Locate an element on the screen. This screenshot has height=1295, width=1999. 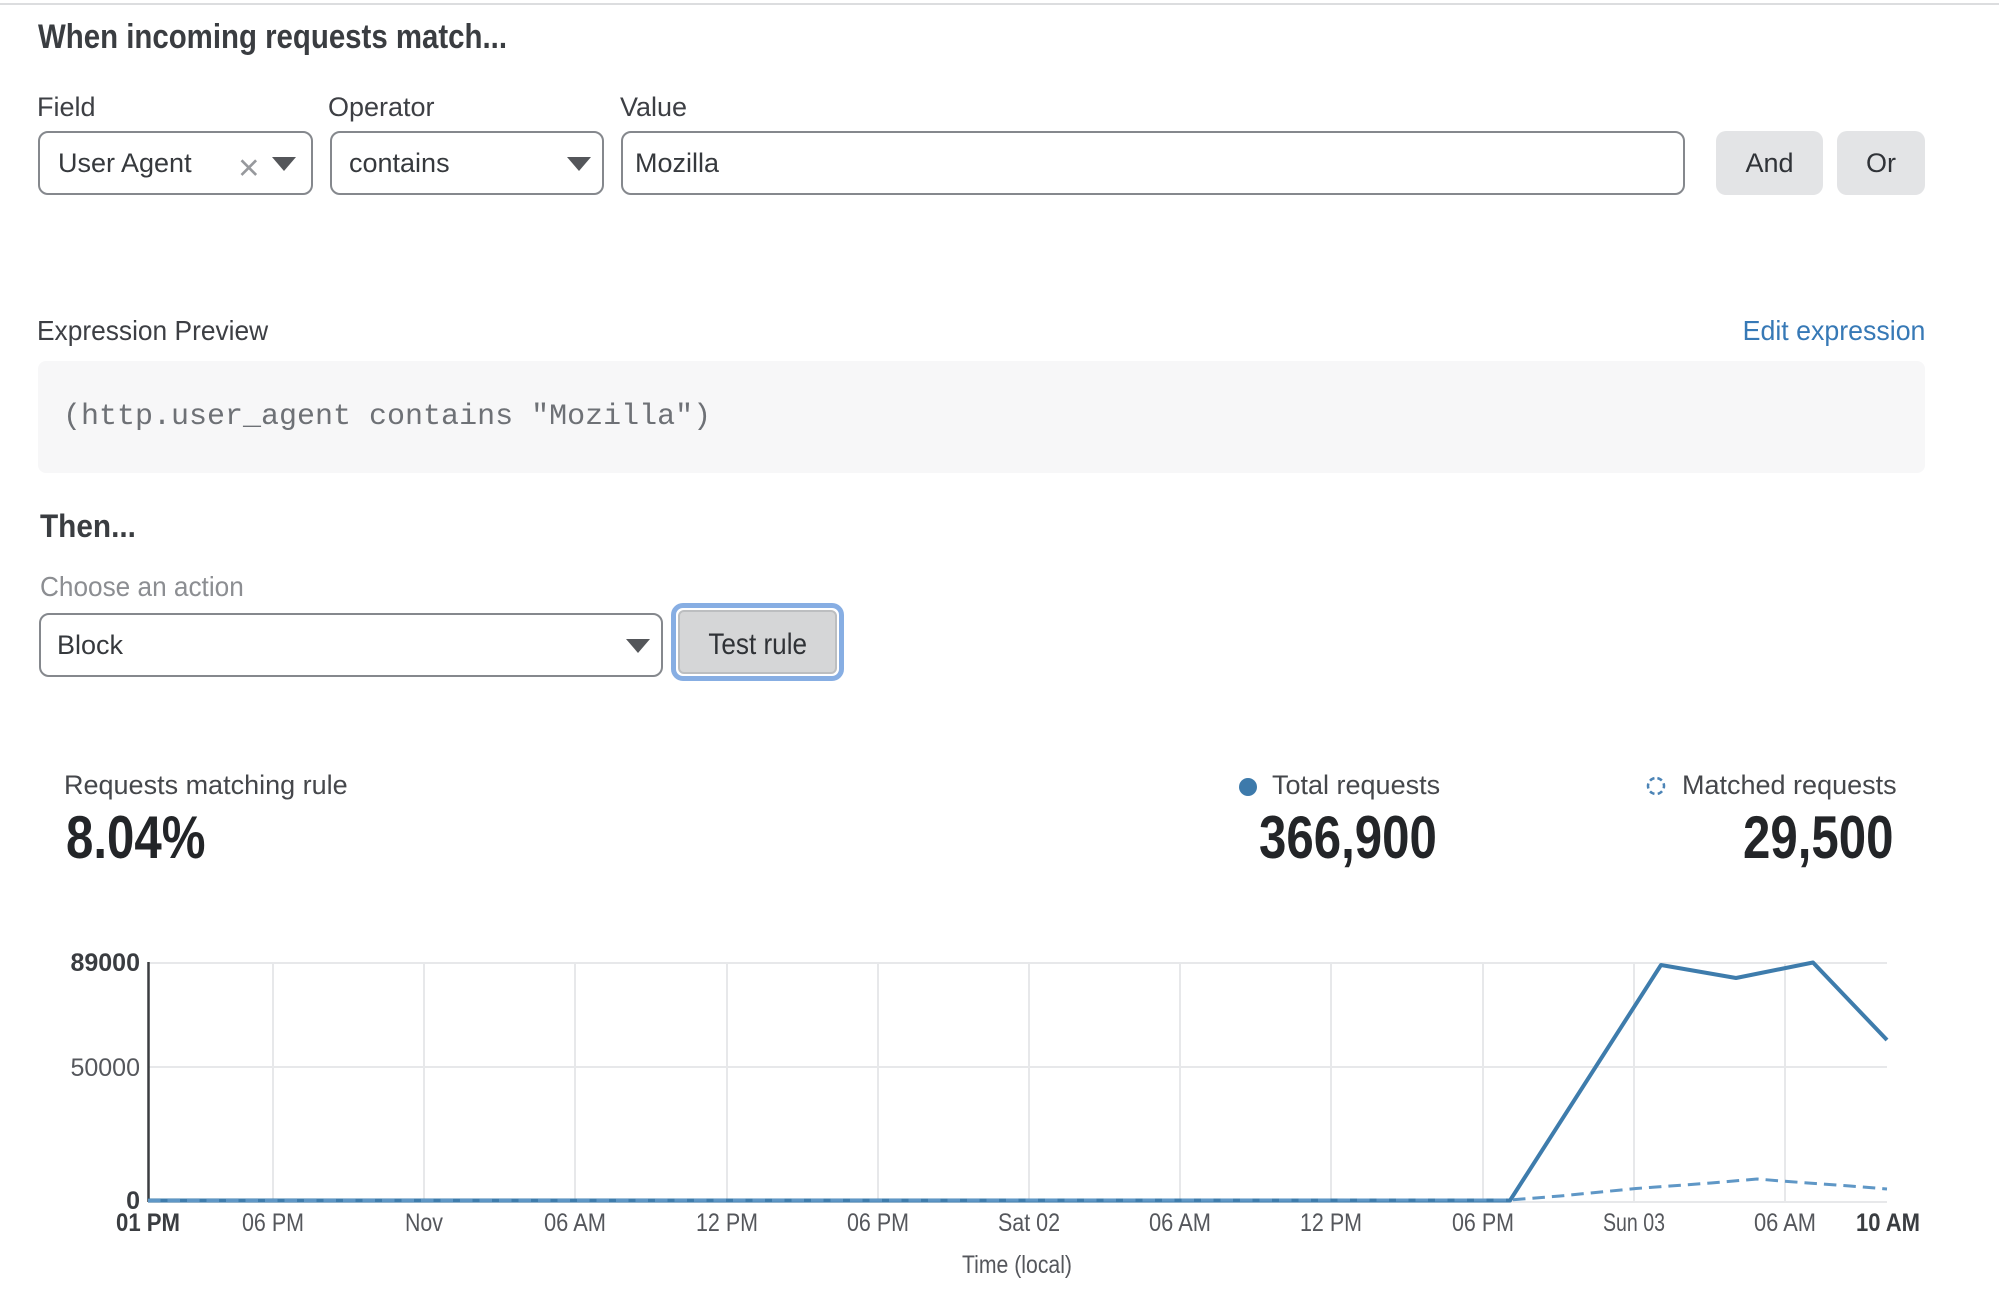
svg-text: 0 is located at coordinates (133, 1201).